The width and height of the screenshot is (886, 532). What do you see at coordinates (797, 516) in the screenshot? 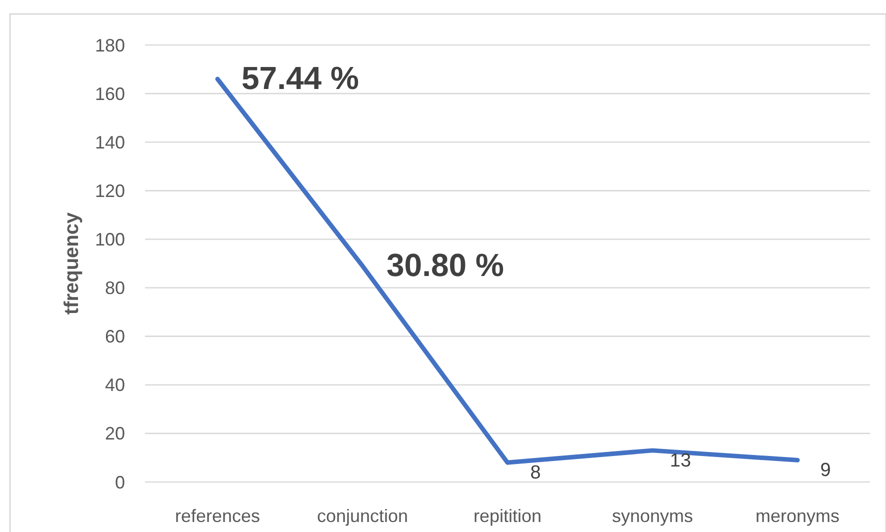
I see `x-tick-label: meronyms` at bounding box center [797, 516].